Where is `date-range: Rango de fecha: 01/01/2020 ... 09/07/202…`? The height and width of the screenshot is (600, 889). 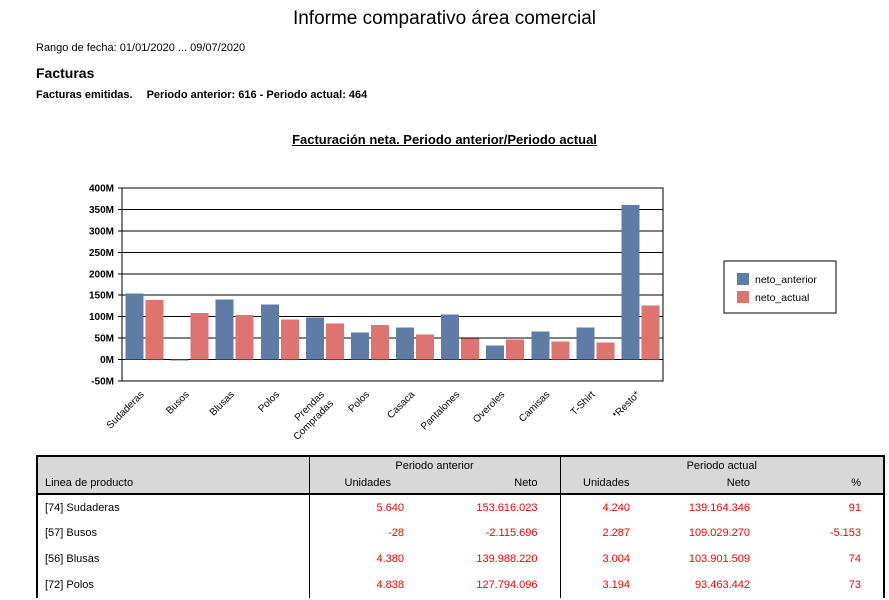 date-range: Rango de fecha: 01/01/2020 ... 09/07/202… is located at coordinates (141, 48).